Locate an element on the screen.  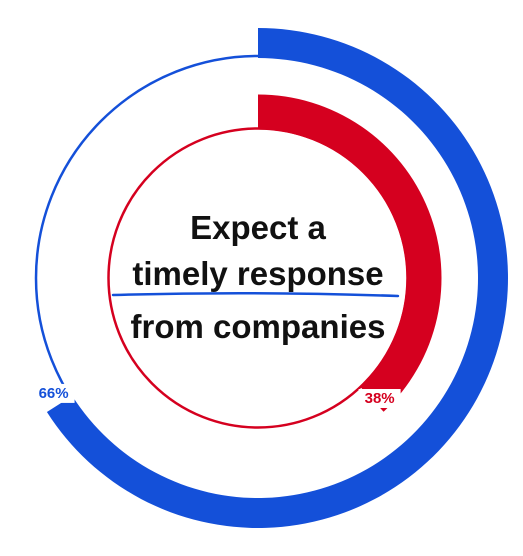
inner-percentage-label: 38% is located at coordinates (380, 398).